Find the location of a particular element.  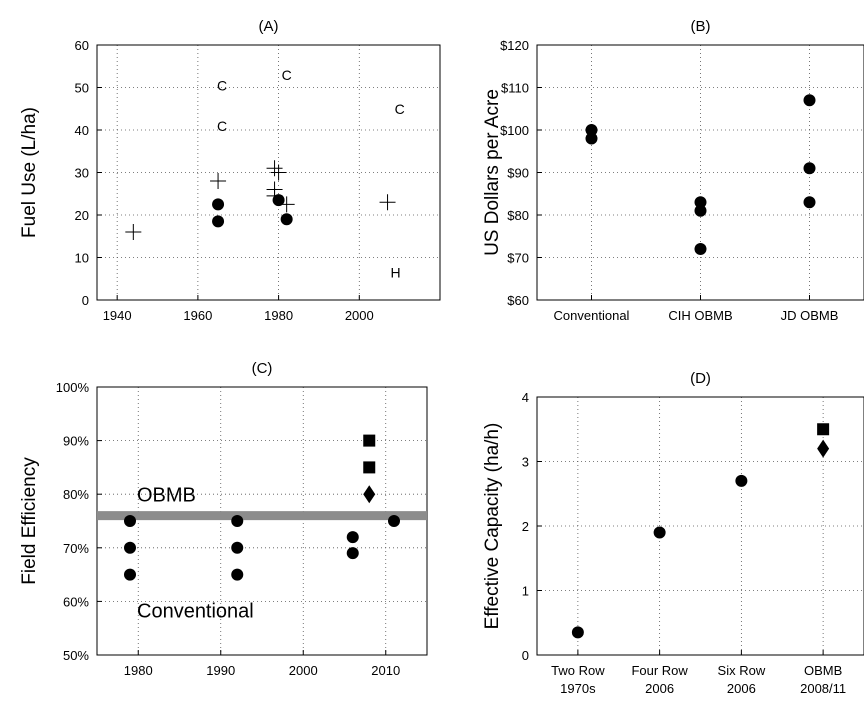

x-tick-label: 1960 is located at coordinates (197, 315).